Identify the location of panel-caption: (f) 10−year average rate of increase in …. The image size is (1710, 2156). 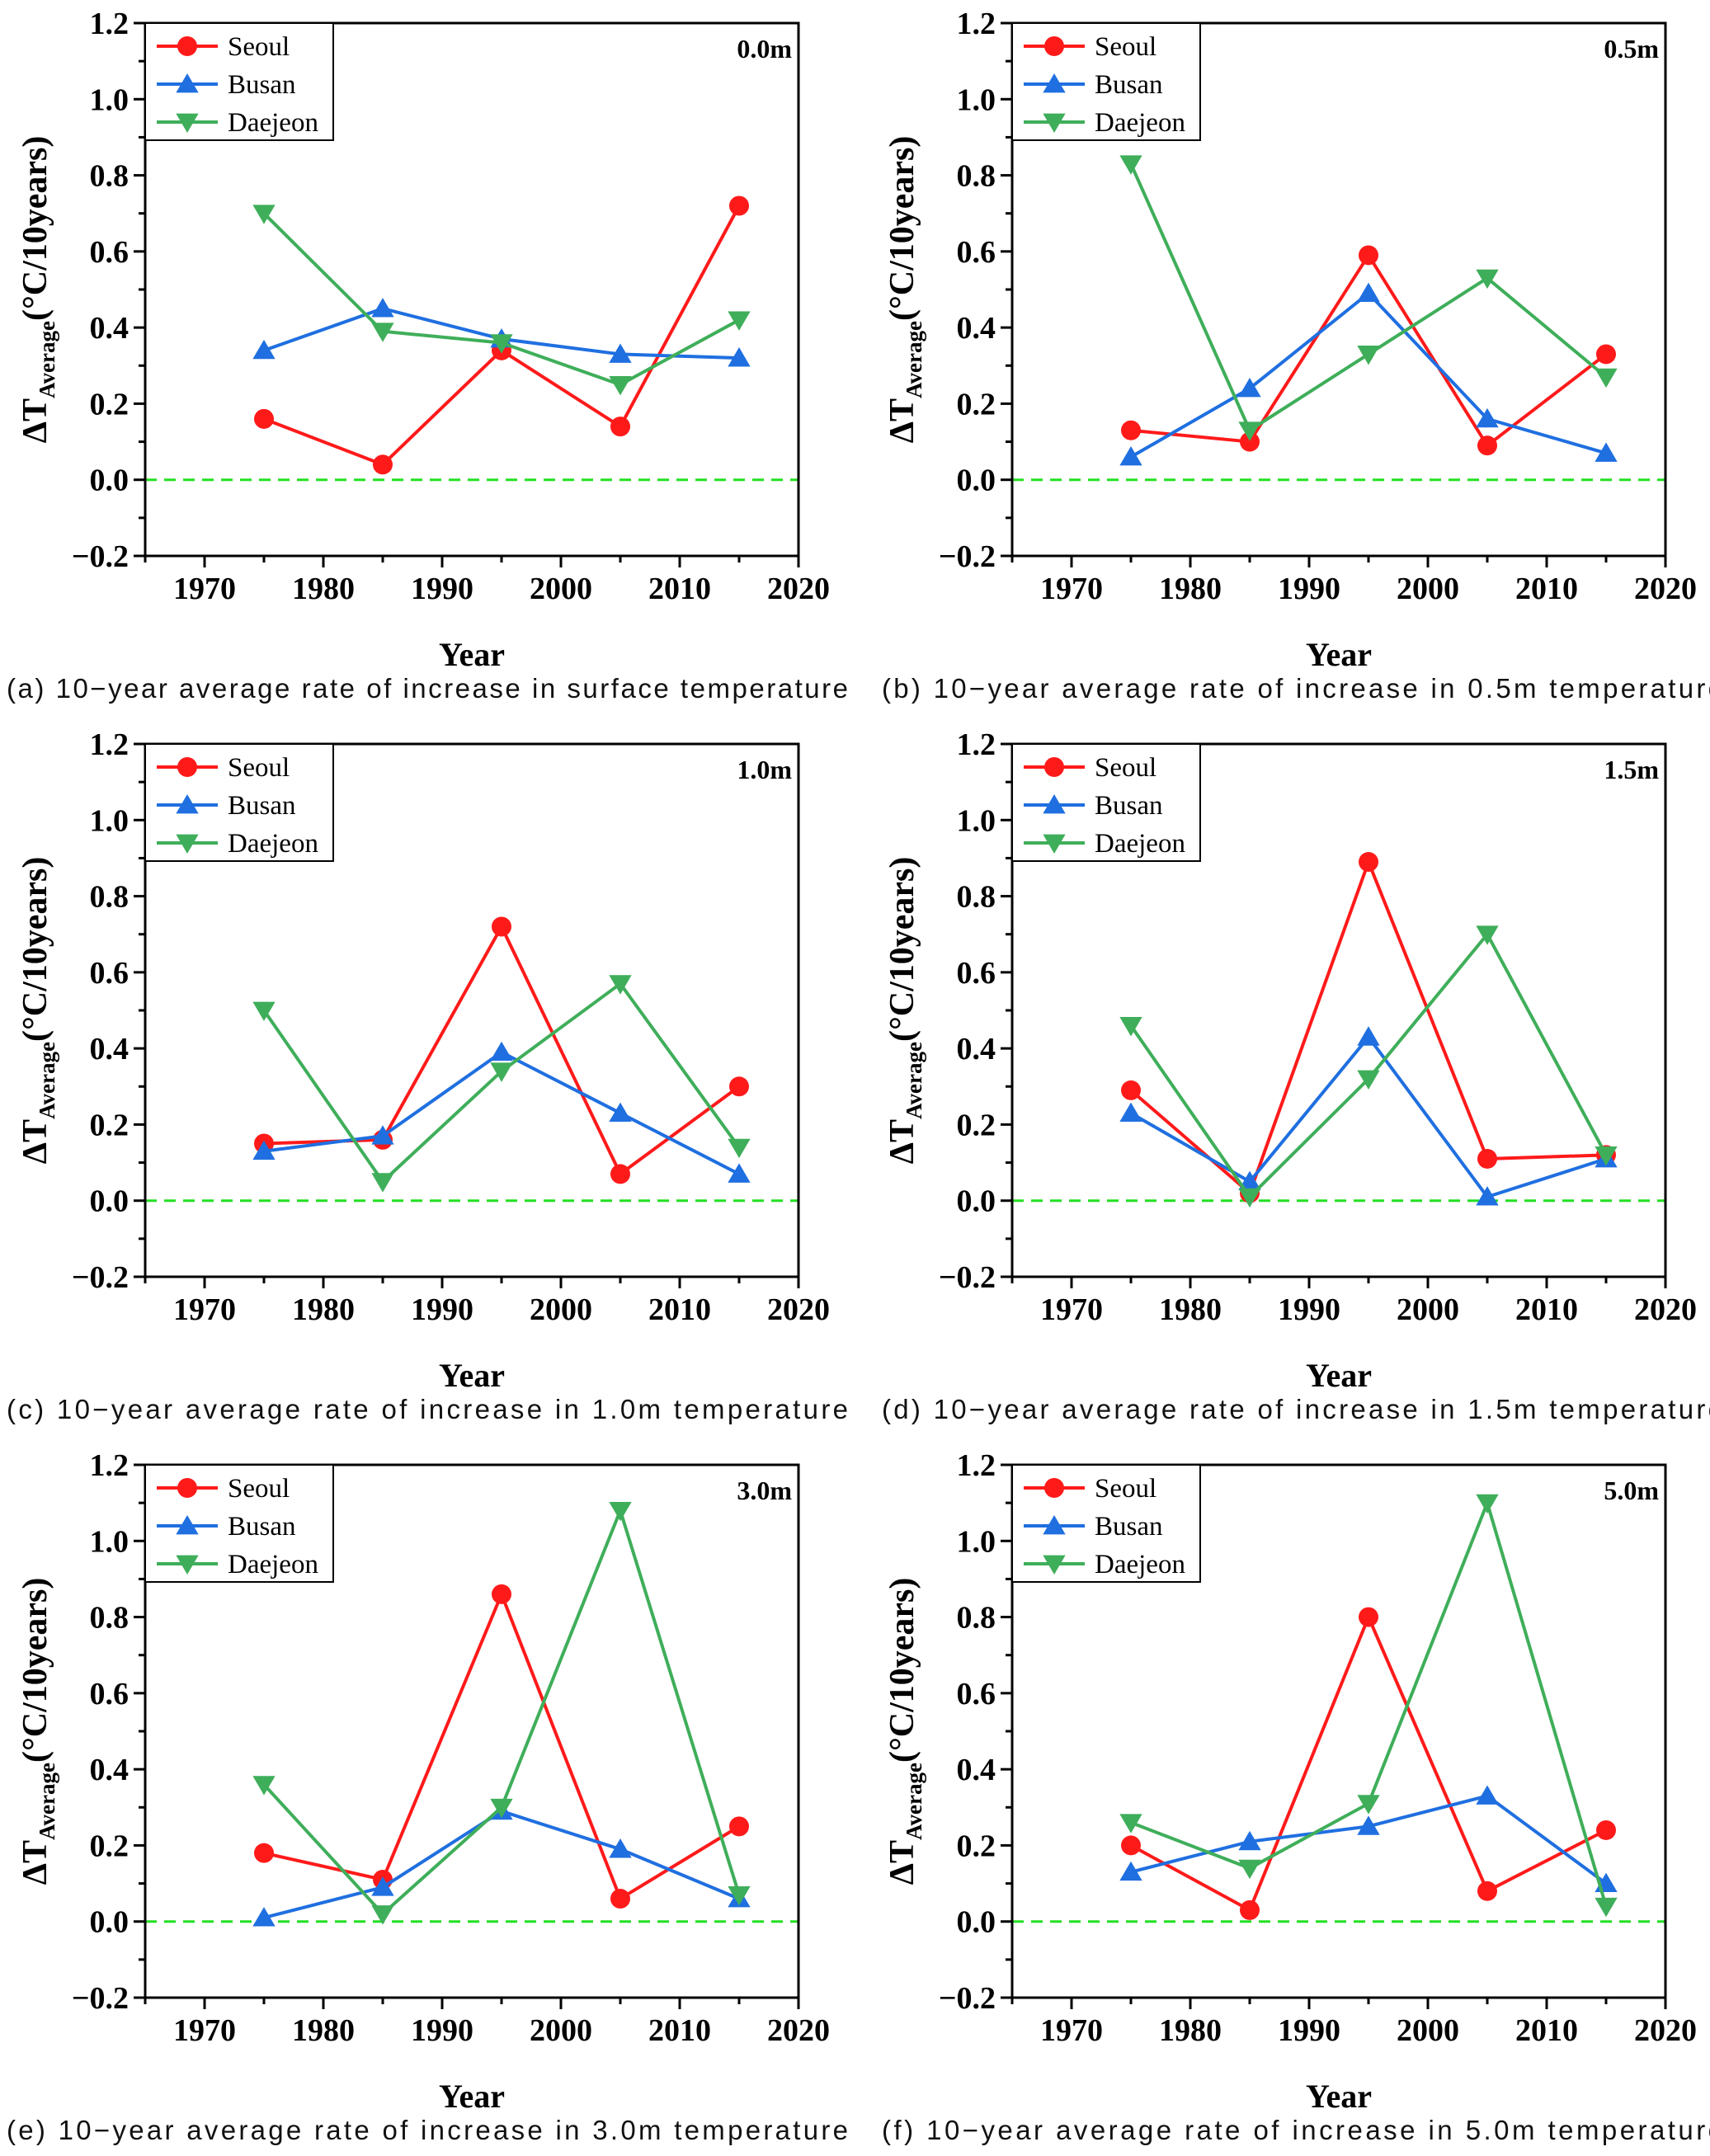
(1296, 2130).